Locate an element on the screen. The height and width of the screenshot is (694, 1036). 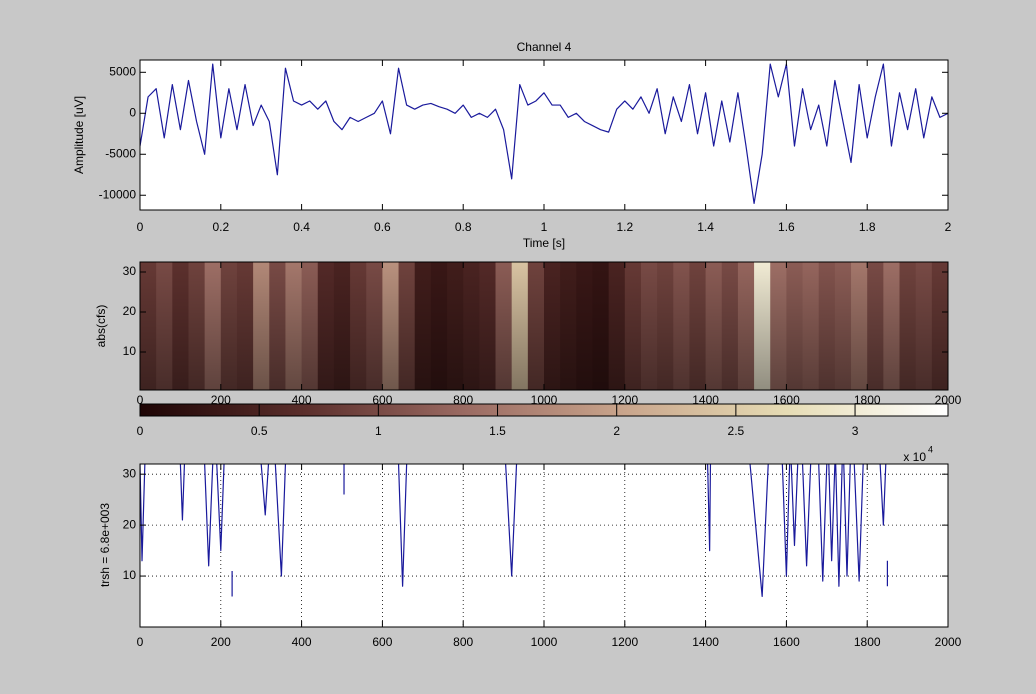
x-tick-label: 1.4 is located at coordinates (705, 227).